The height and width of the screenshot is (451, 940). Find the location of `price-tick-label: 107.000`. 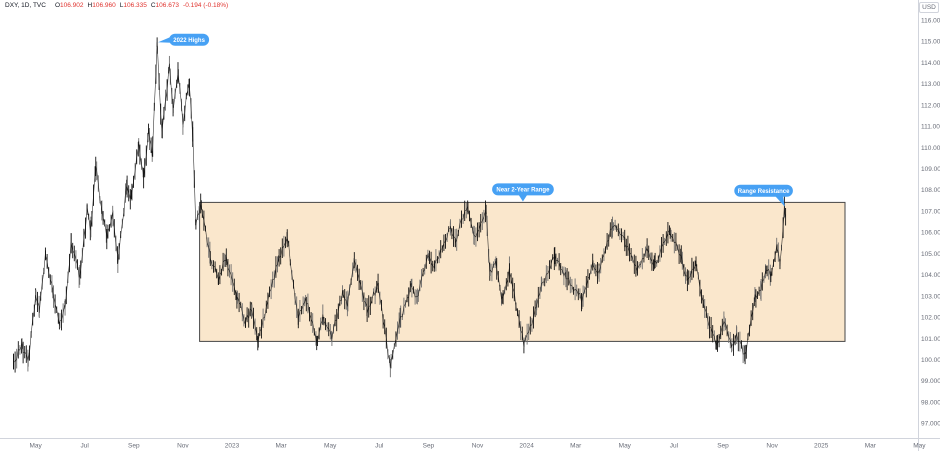

price-tick-label: 107.000 is located at coordinates (930, 211).